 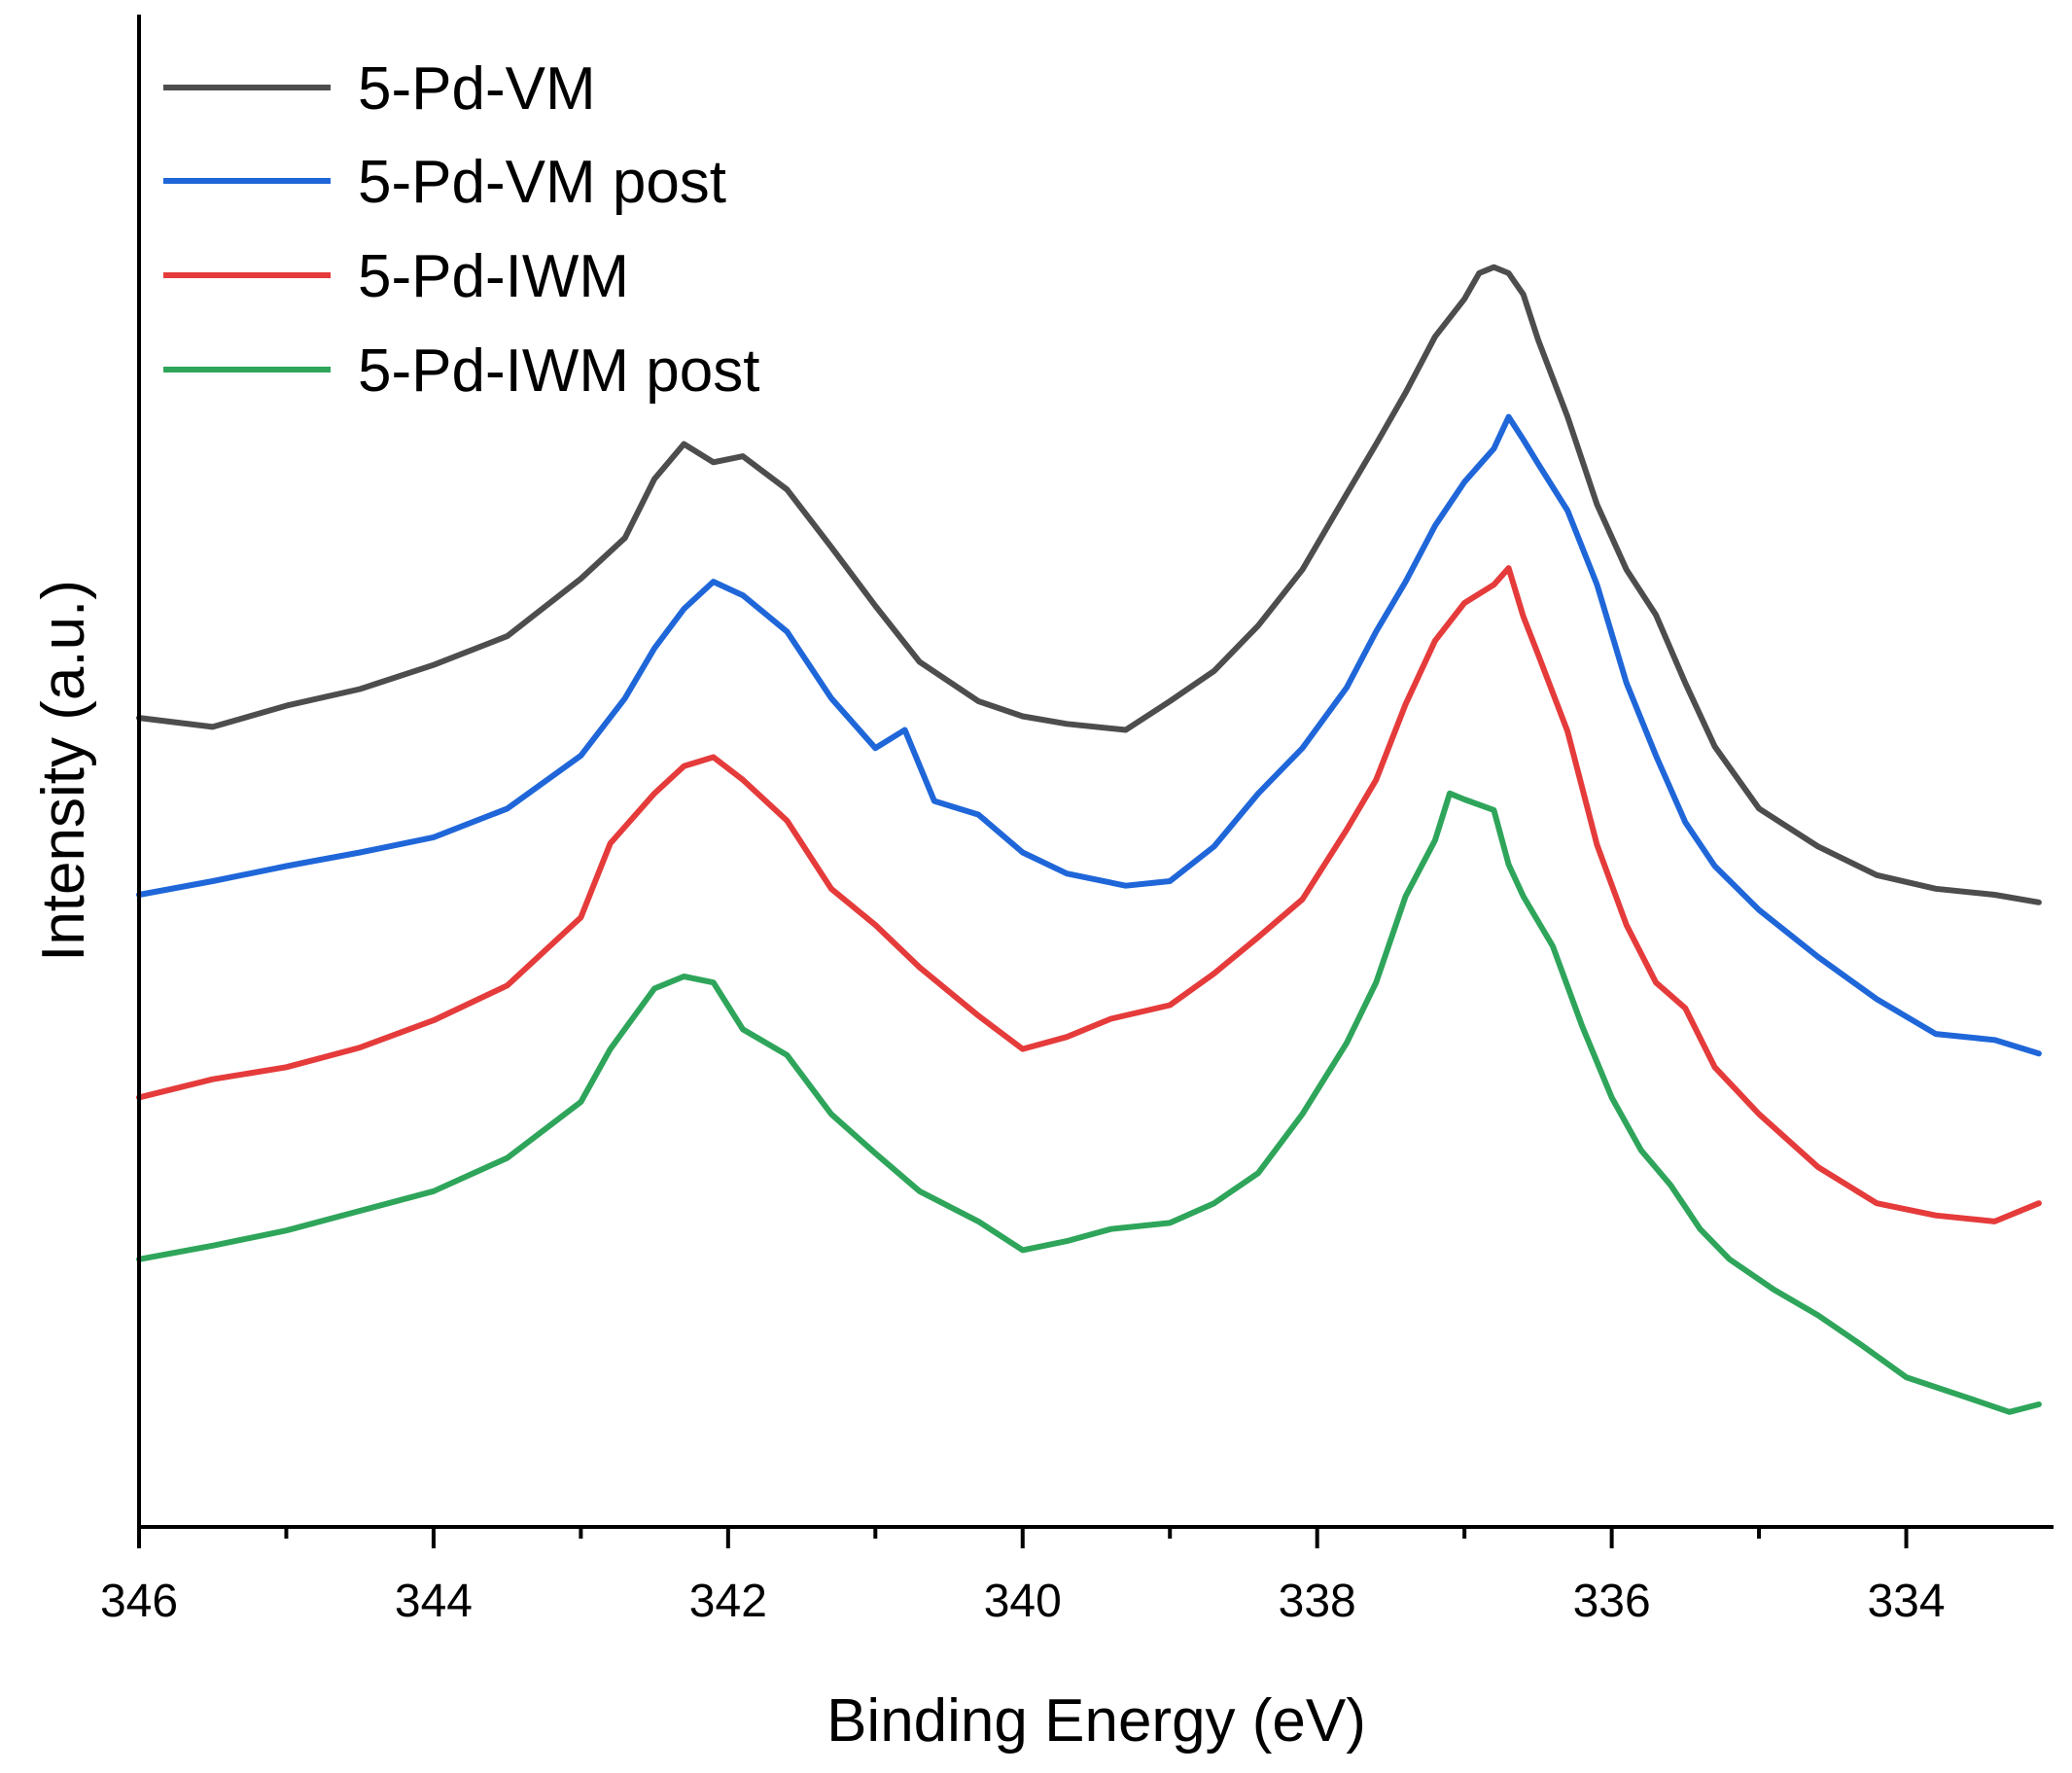 What do you see at coordinates (1023, 1601) in the screenshot?
I see `x-tick-label: 340` at bounding box center [1023, 1601].